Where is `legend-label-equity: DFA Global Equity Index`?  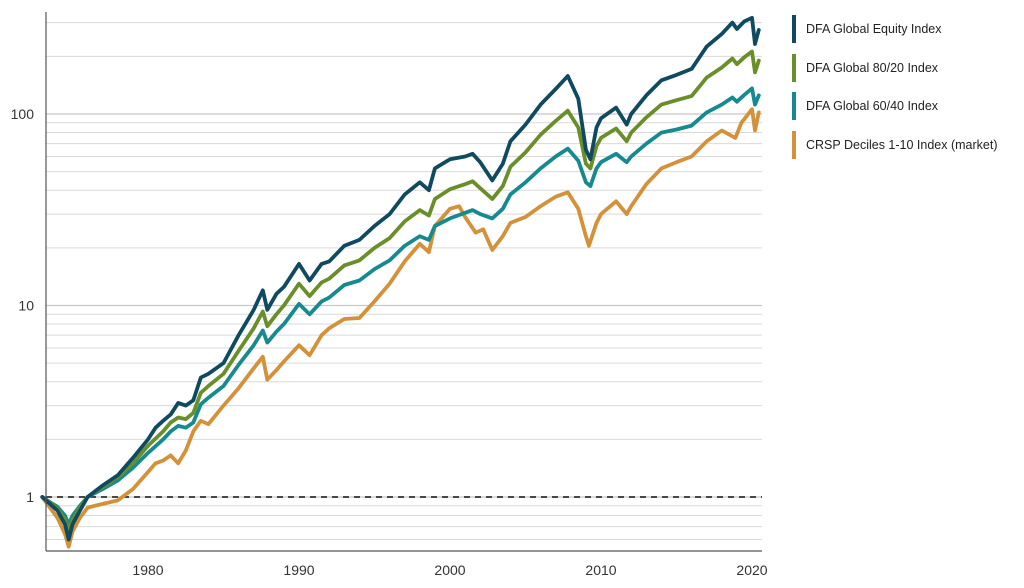 legend-label-equity: DFA Global Equity Index is located at coordinates (874, 29).